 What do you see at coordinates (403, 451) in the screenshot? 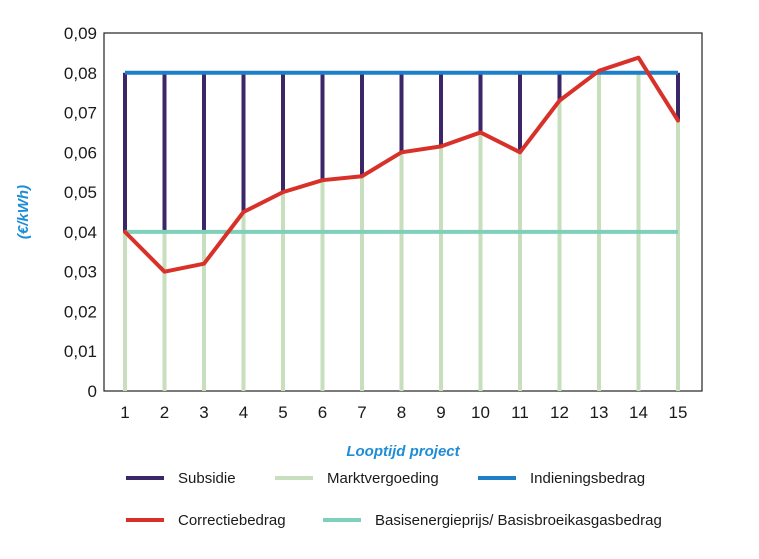
I see `x-axis-title: Looptijd project` at bounding box center [403, 451].